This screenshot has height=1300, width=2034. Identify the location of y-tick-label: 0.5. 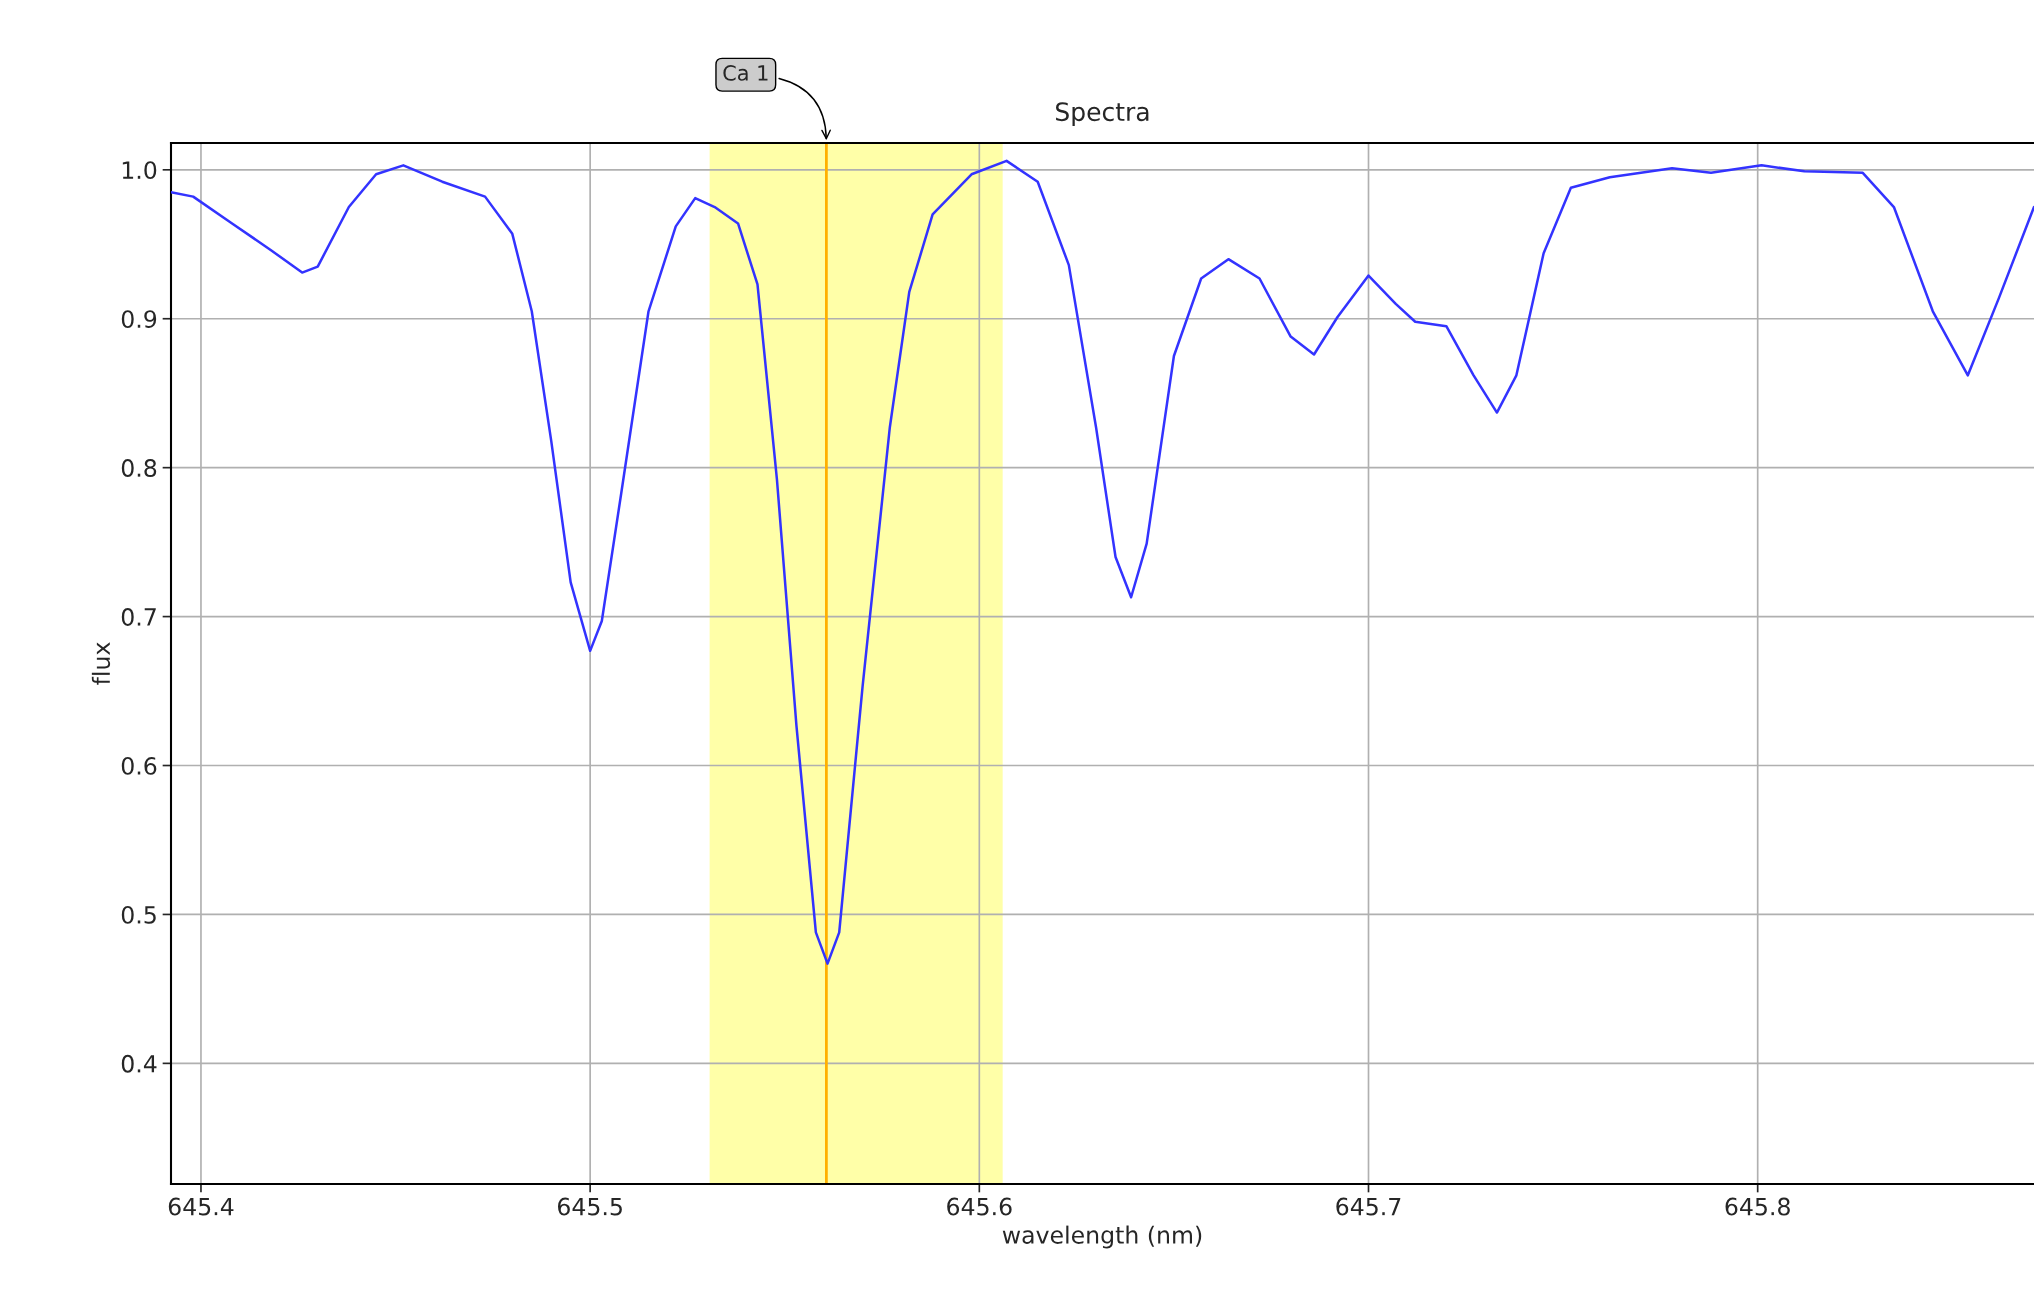
(138, 914).